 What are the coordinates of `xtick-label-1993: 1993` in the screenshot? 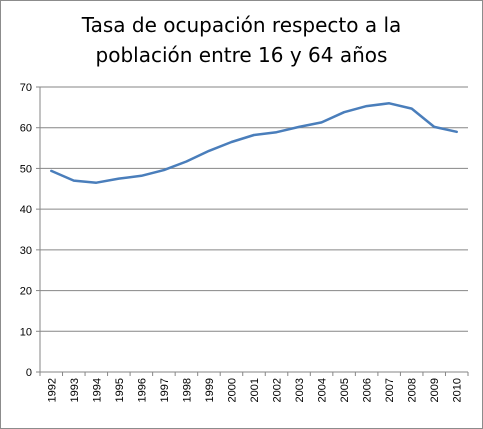 It's located at (75, 390).